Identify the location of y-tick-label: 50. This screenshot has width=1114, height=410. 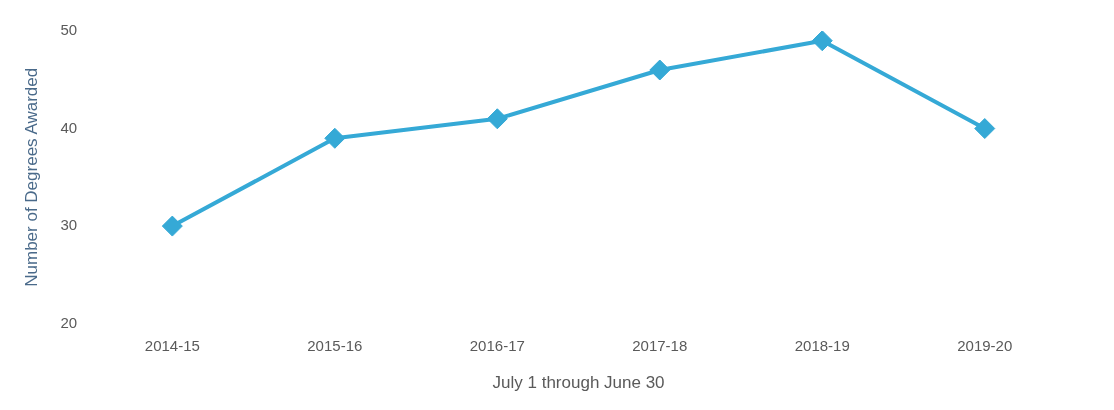
(69, 30).